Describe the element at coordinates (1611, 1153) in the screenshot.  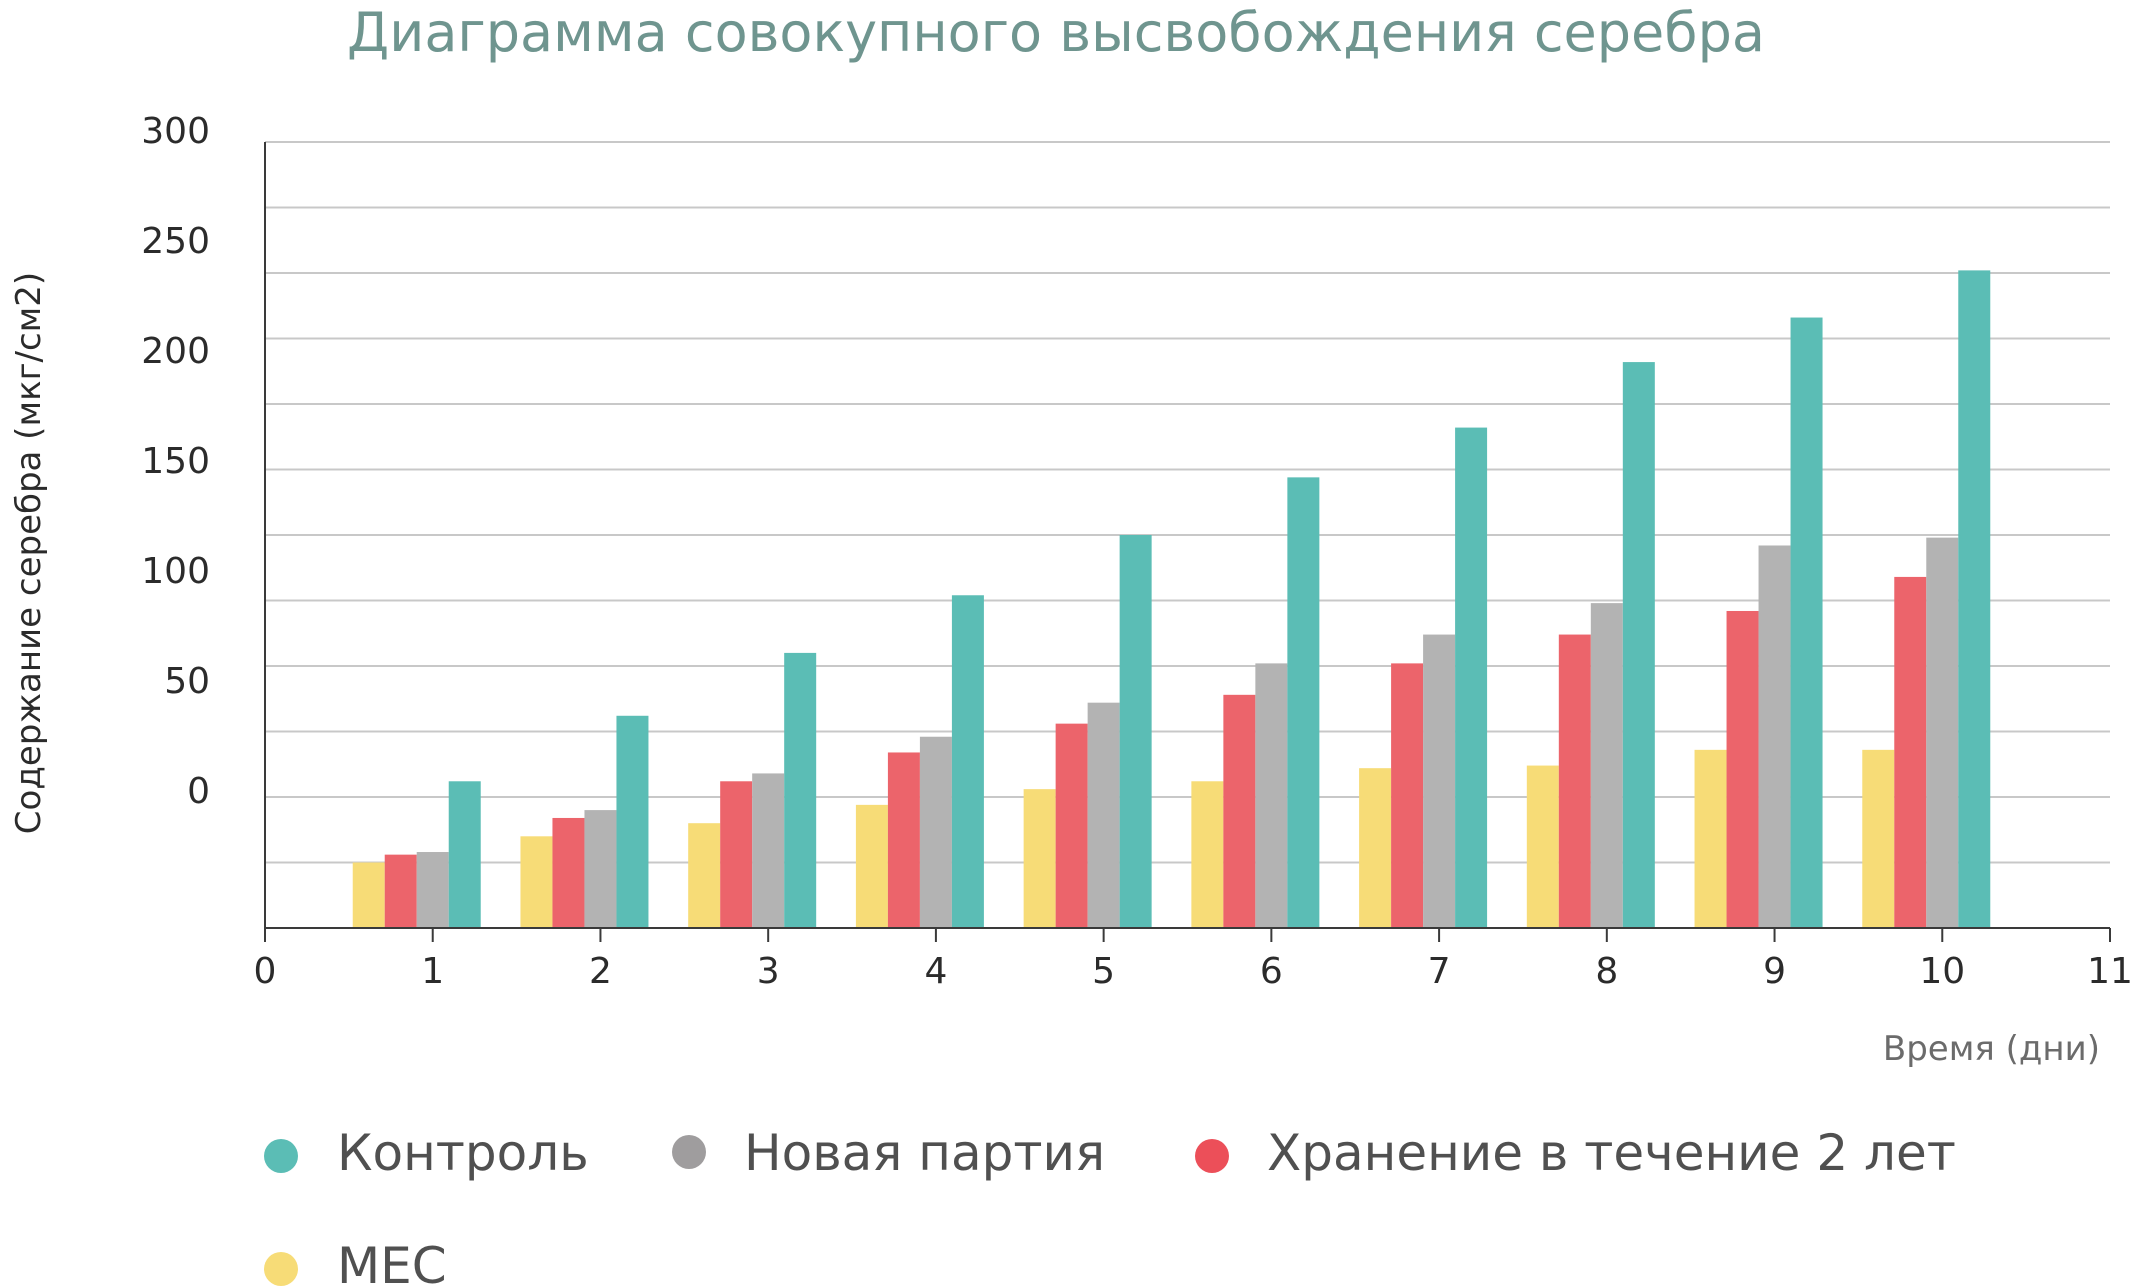
I see `legend-label: Хранение в течение 2 лет` at that location.